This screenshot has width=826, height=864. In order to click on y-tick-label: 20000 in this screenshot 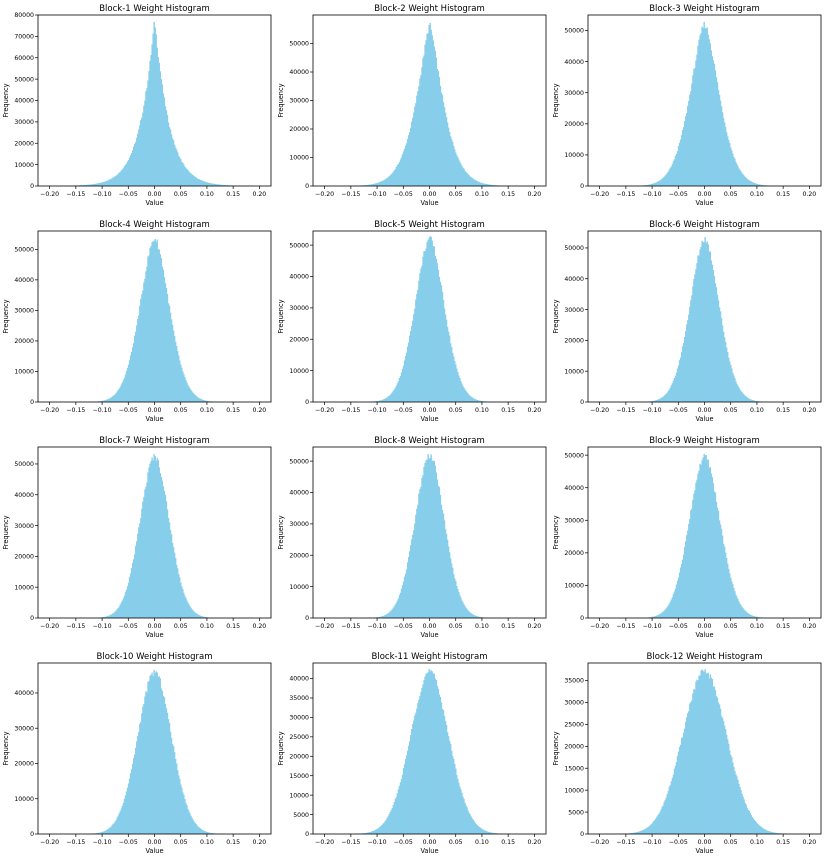, I will do `click(24, 557)`.